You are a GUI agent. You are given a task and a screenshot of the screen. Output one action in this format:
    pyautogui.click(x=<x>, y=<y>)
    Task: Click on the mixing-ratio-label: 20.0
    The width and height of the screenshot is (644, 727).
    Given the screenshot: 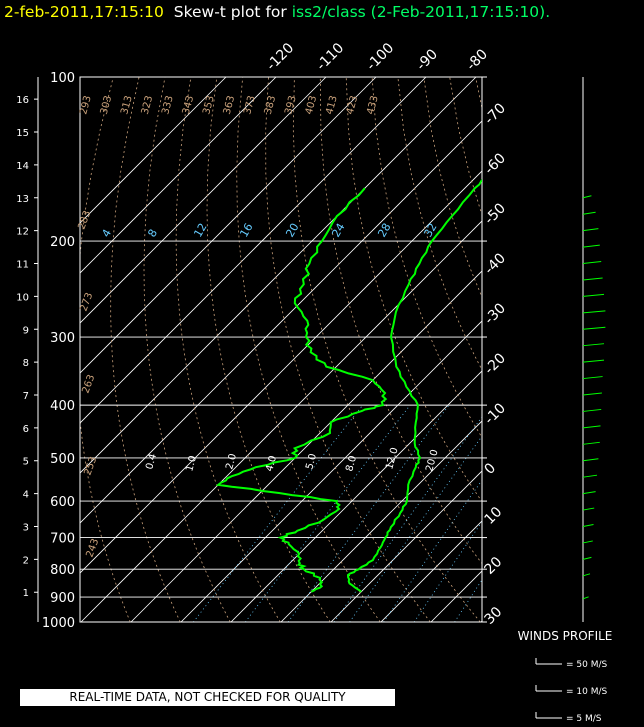 What is the action you would take?
    pyautogui.click(x=432, y=460)
    